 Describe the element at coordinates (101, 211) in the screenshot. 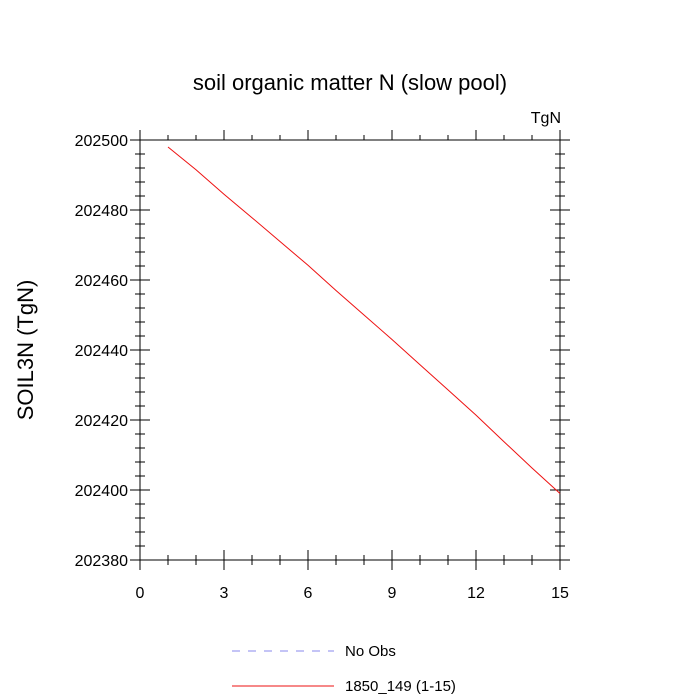

I see `y-tick-label: 202480` at that location.